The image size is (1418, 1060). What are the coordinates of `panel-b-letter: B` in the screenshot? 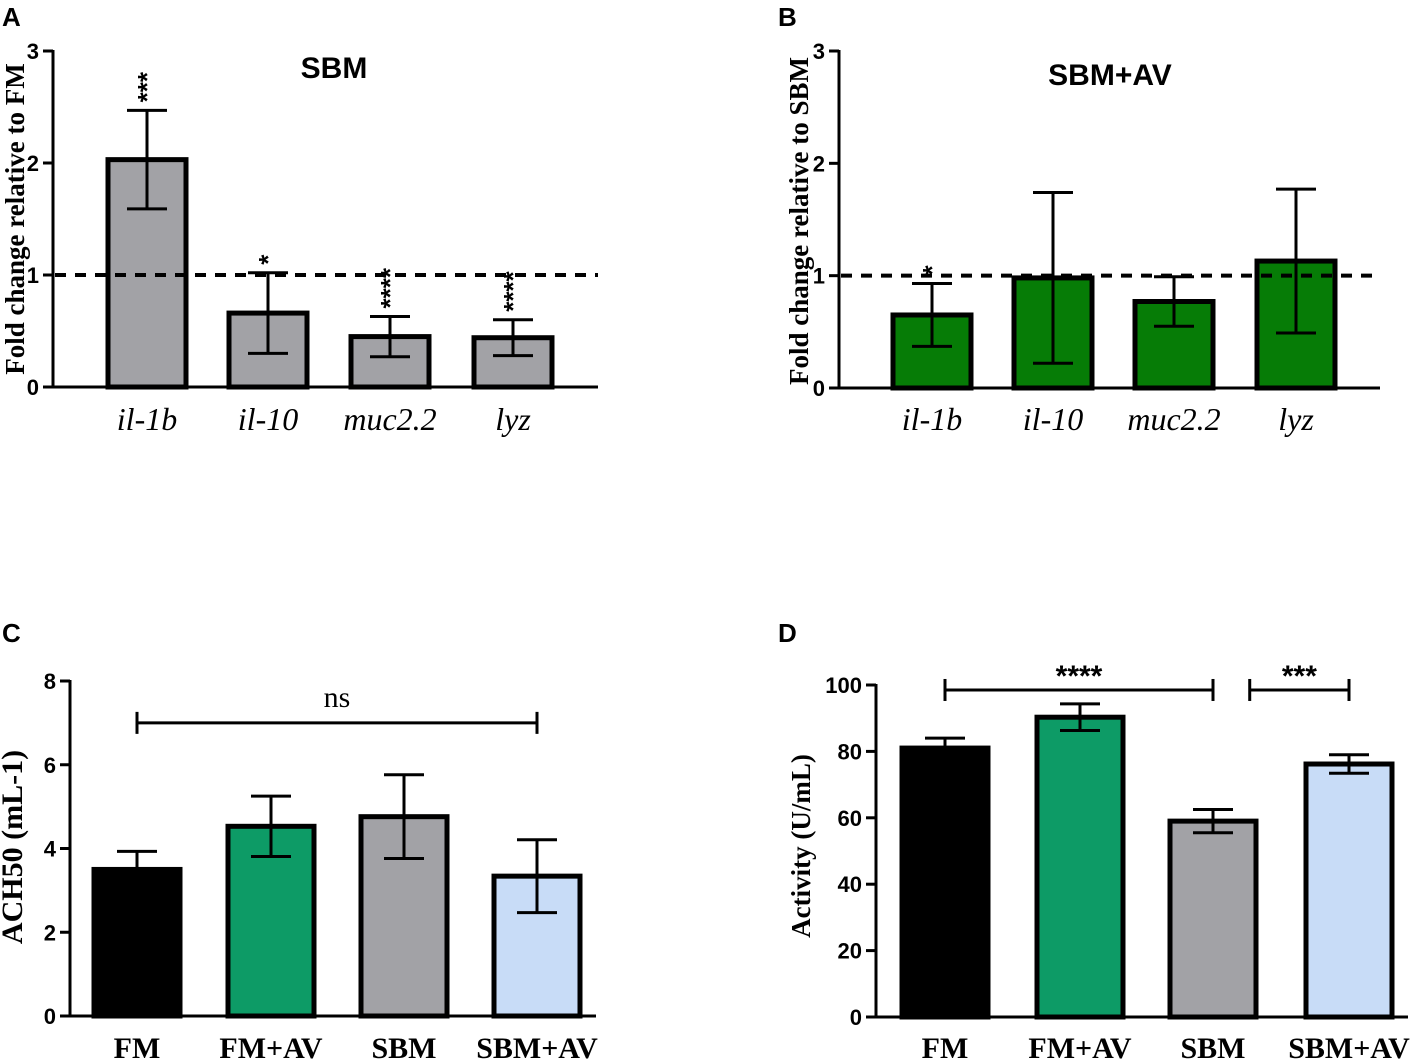 It's located at (787, 17).